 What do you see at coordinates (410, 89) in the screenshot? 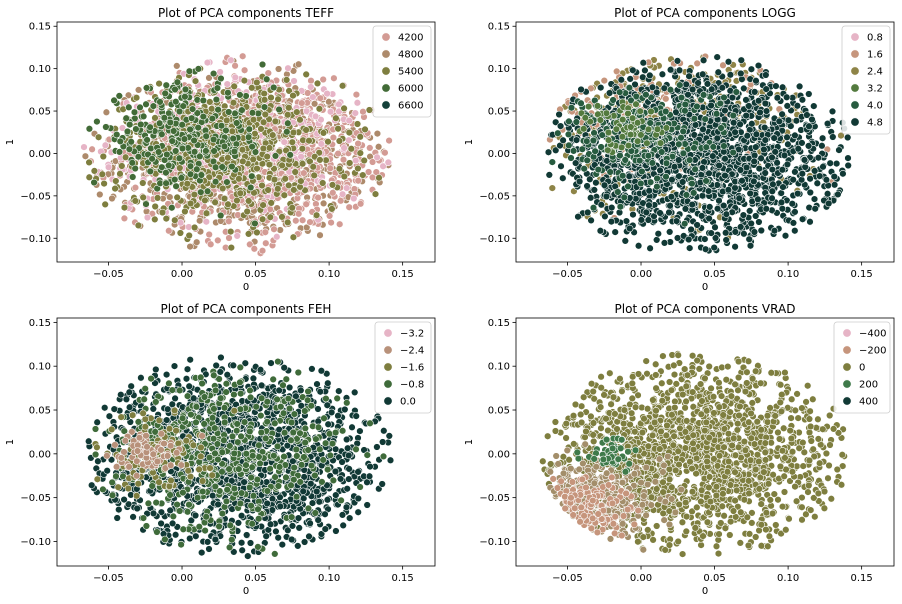
I see `legend-label: 6000` at bounding box center [410, 89].